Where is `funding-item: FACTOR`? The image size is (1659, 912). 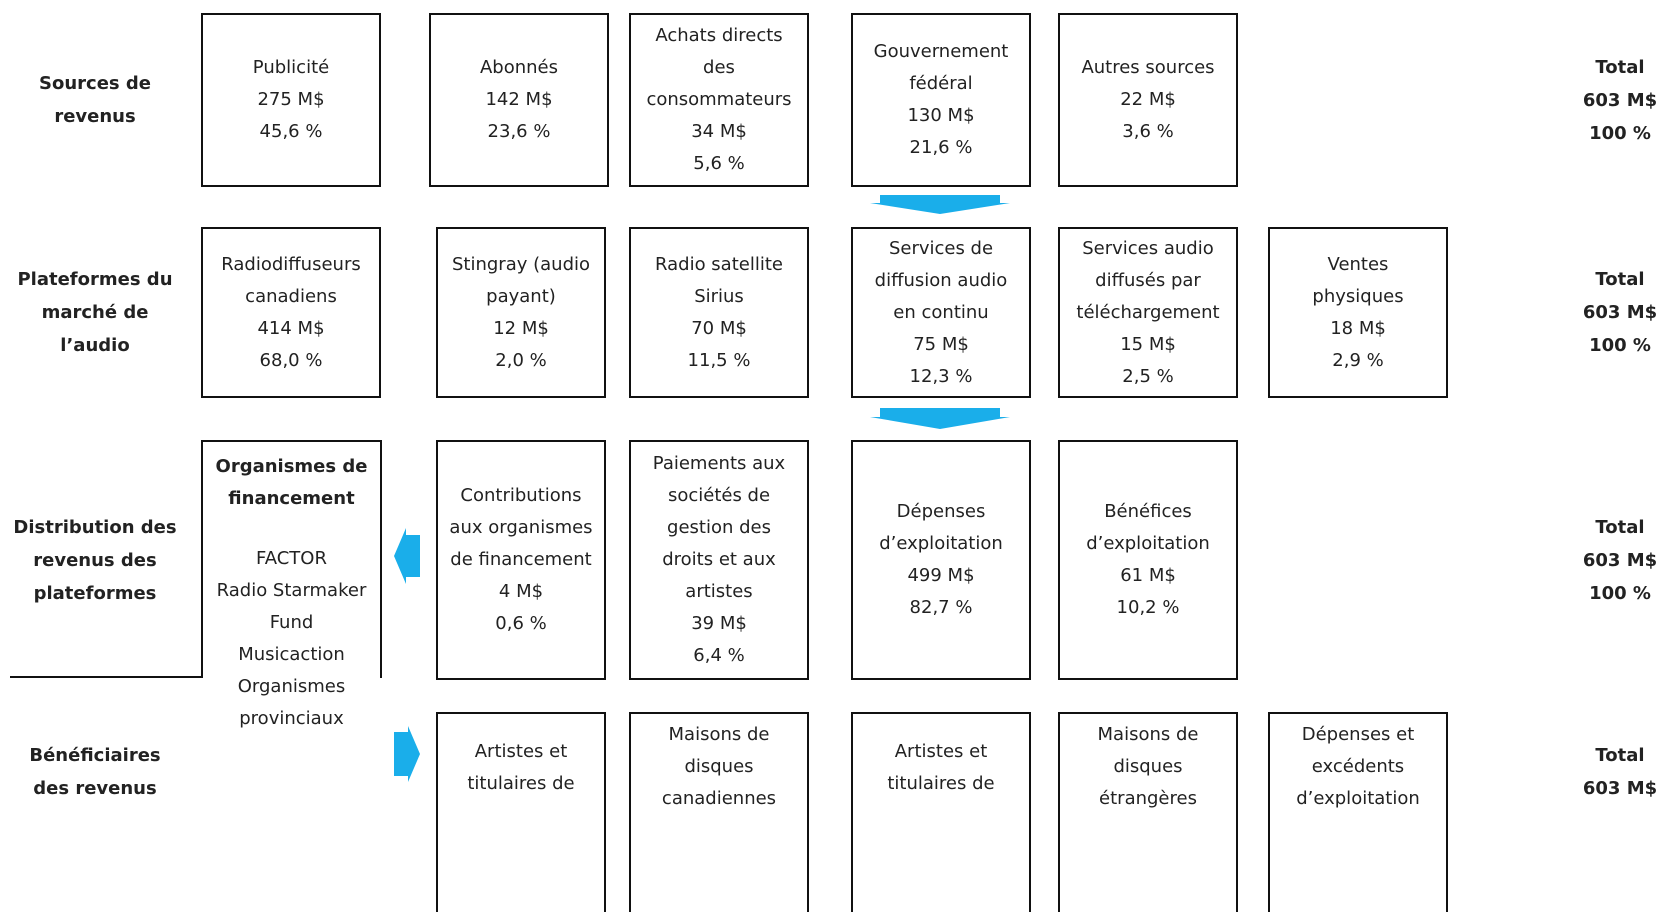 funding-item: FACTOR is located at coordinates (291, 558).